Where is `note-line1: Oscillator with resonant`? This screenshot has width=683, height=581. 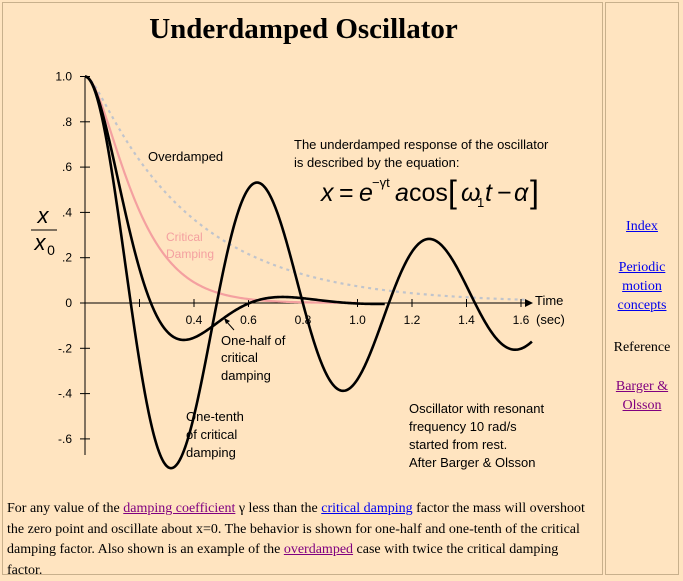
note-line1: Oscillator with resonant is located at coordinates (476, 408).